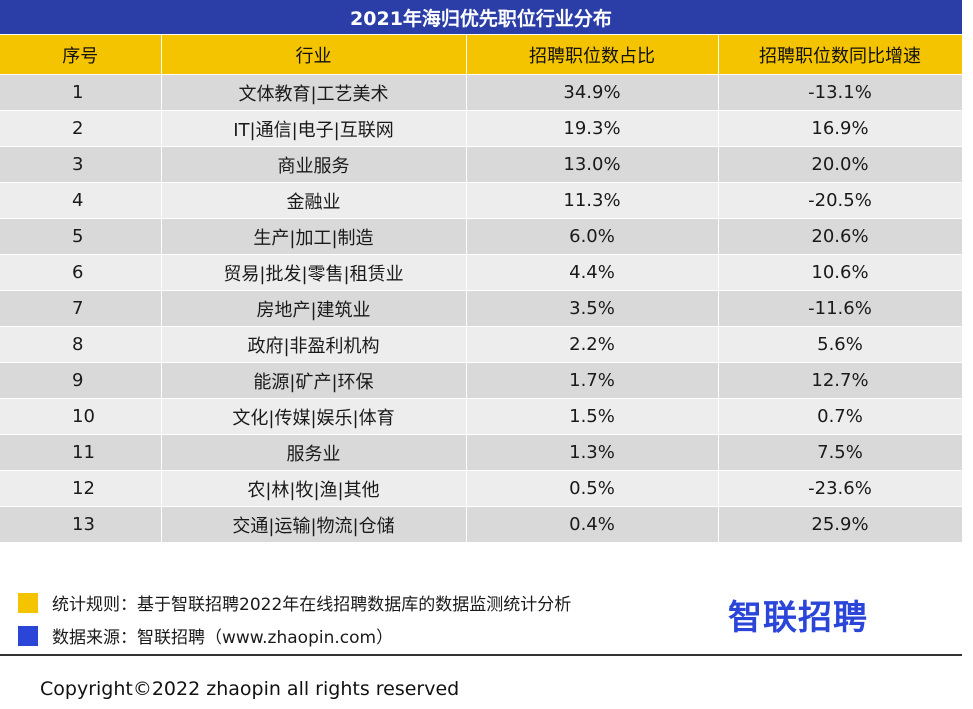 This screenshot has height=709, width=973. I want to click on cell-growth: 20.6%, so click(840, 236).